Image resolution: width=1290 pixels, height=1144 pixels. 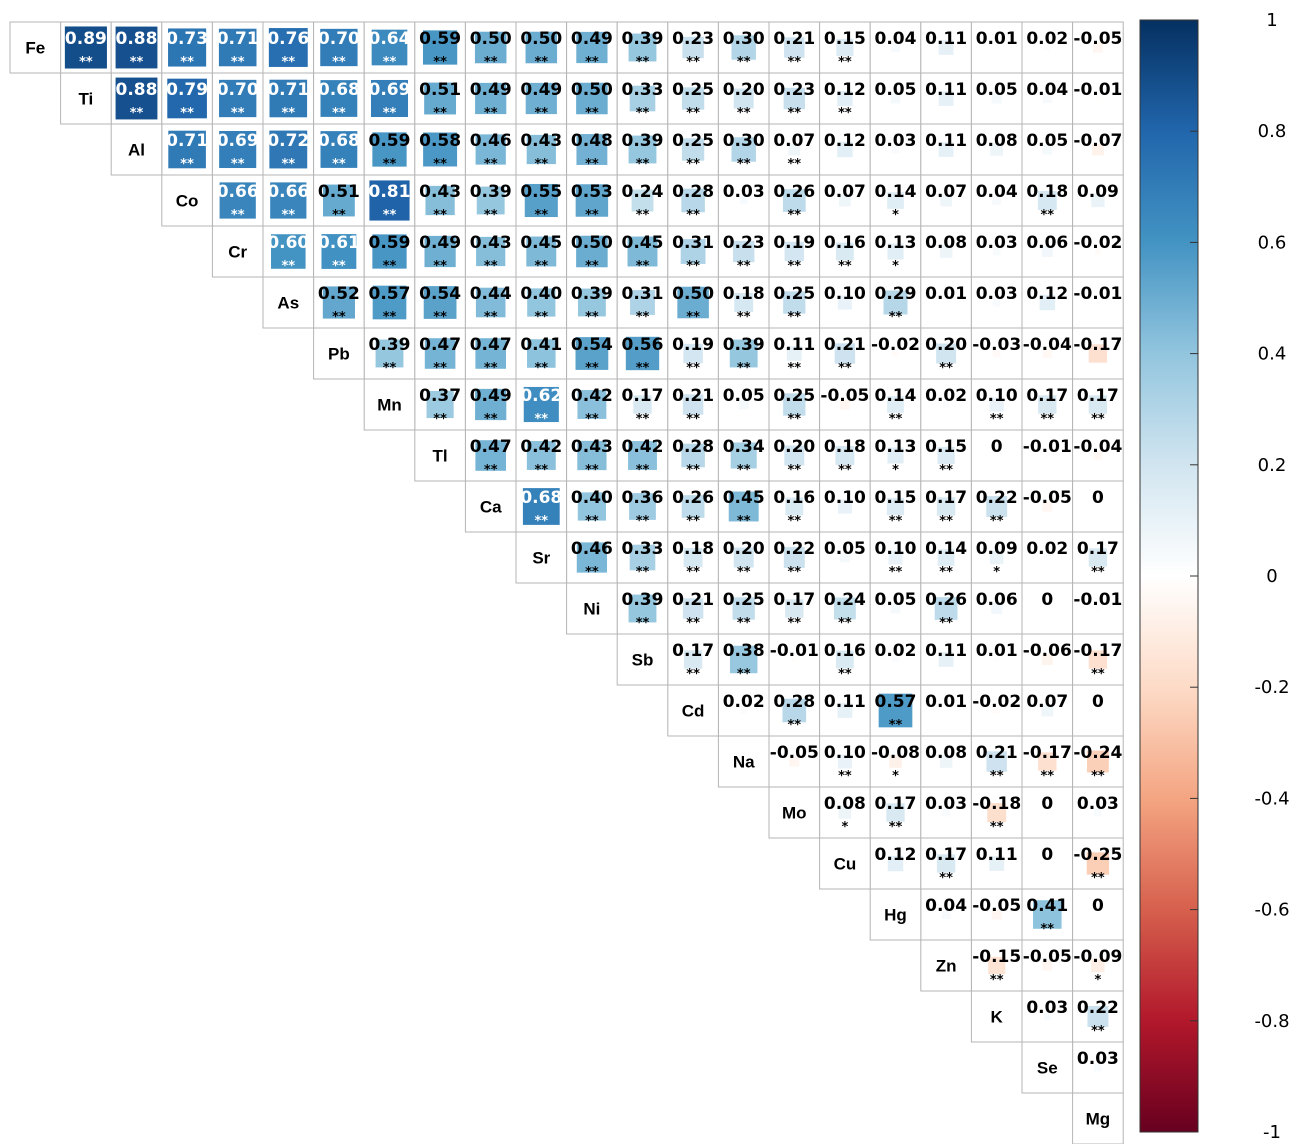 I want to click on cell-value: 0.09, so click(x=1098, y=192).